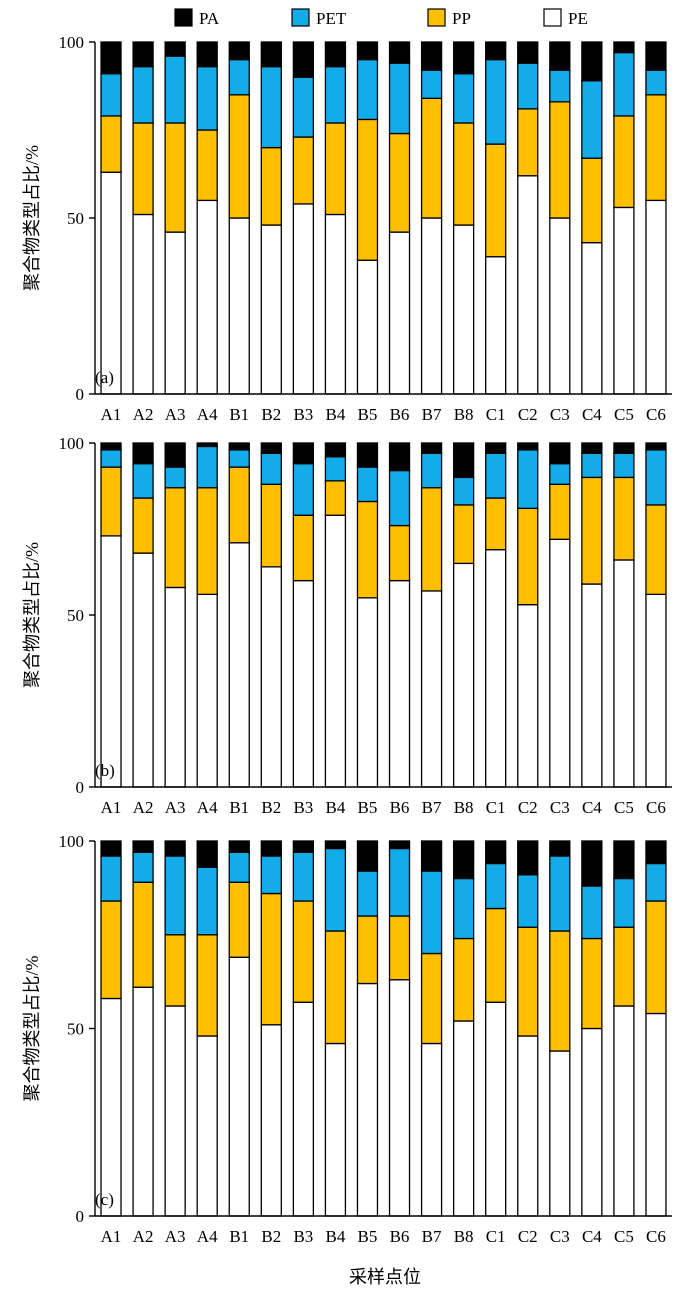 The height and width of the screenshot is (1294, 700). What do you see at coordinates (75, 1029) in the screenshot?
I see `y-tick-label-50: 50` at bounding box center [75, 1029].